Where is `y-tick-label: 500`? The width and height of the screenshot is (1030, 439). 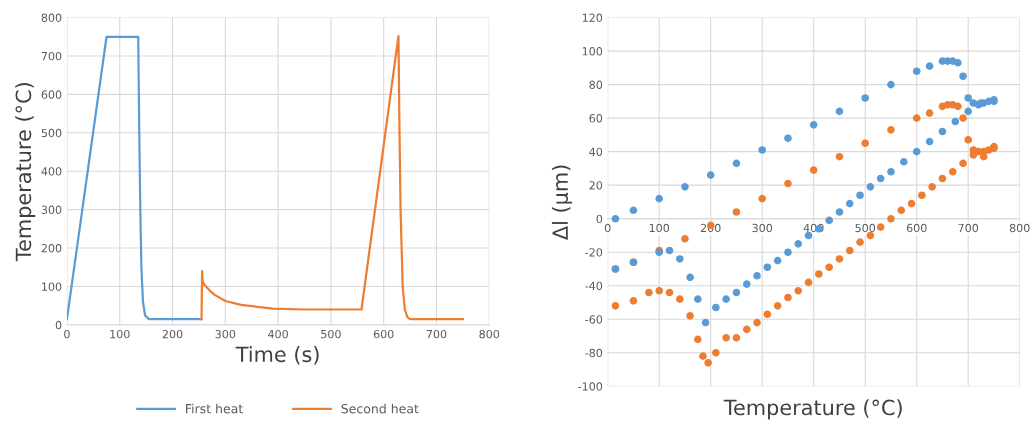
y-tick-label: 500 is located at coordinates (51, 133).